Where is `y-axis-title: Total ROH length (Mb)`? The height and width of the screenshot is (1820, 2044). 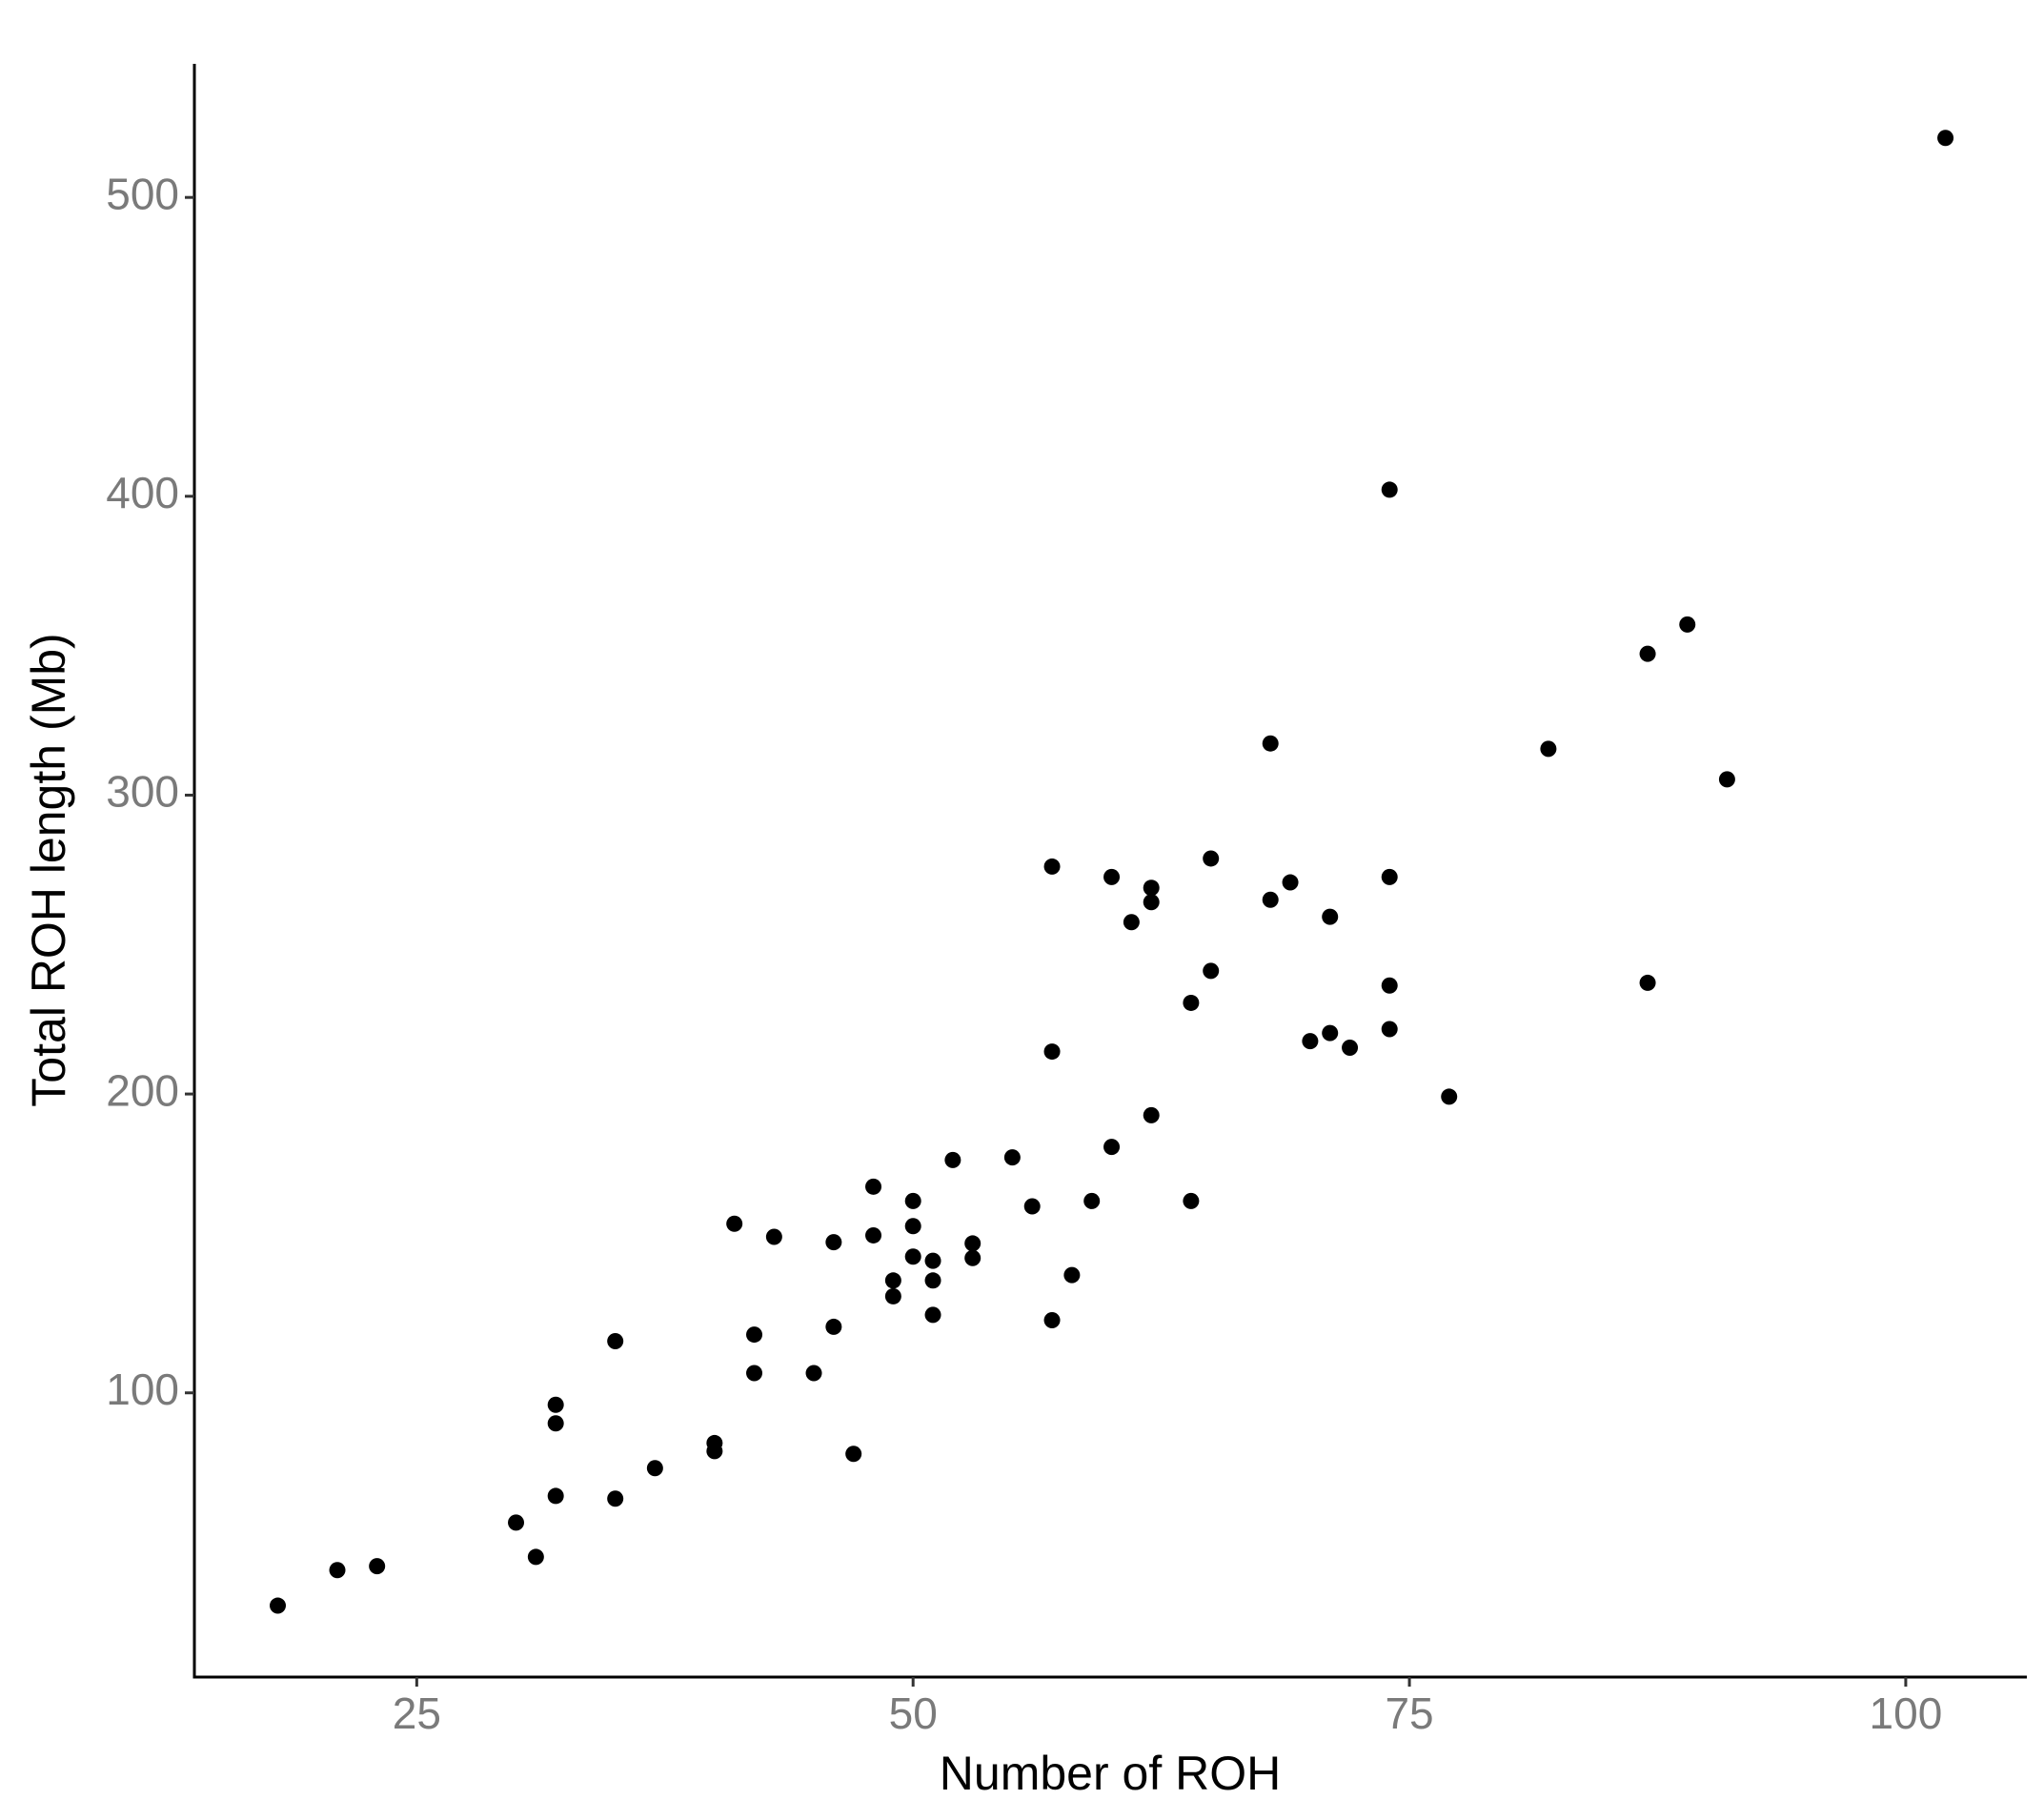 y-axis-title: Total ROH length (Mb) is located at coordinates (48, 869).